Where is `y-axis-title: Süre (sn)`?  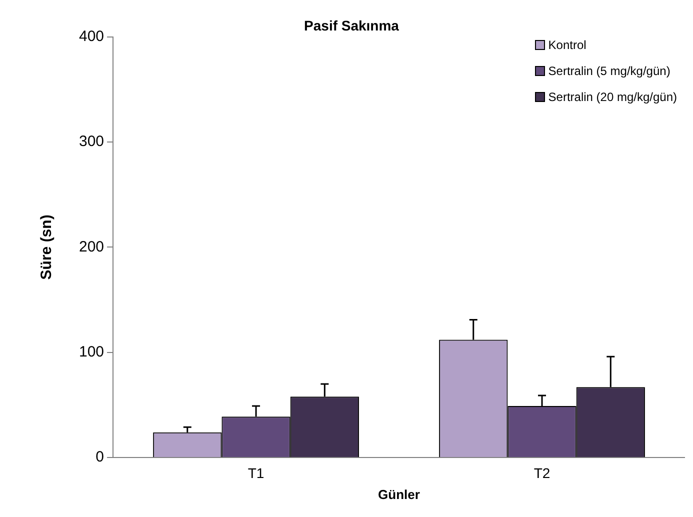 y-axis-title: Süre (sn) is located at coordinates (47, 247).